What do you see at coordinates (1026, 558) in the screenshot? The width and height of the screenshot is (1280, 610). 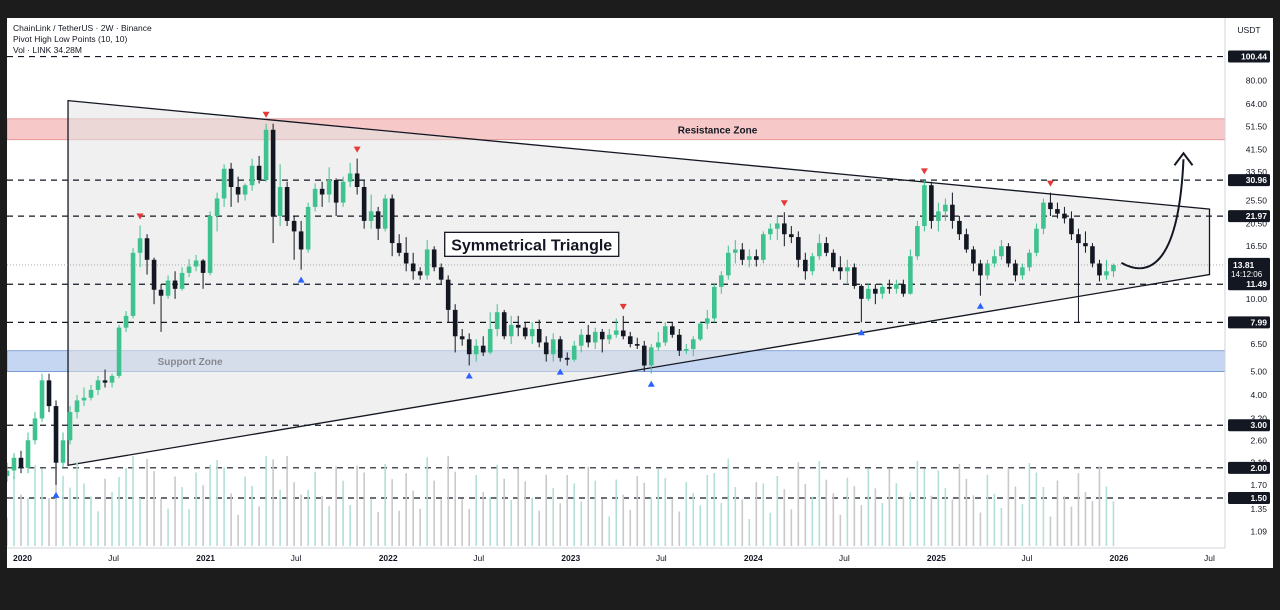 I see `x-tick-label: Jul` at bounding box center [1026, 558].